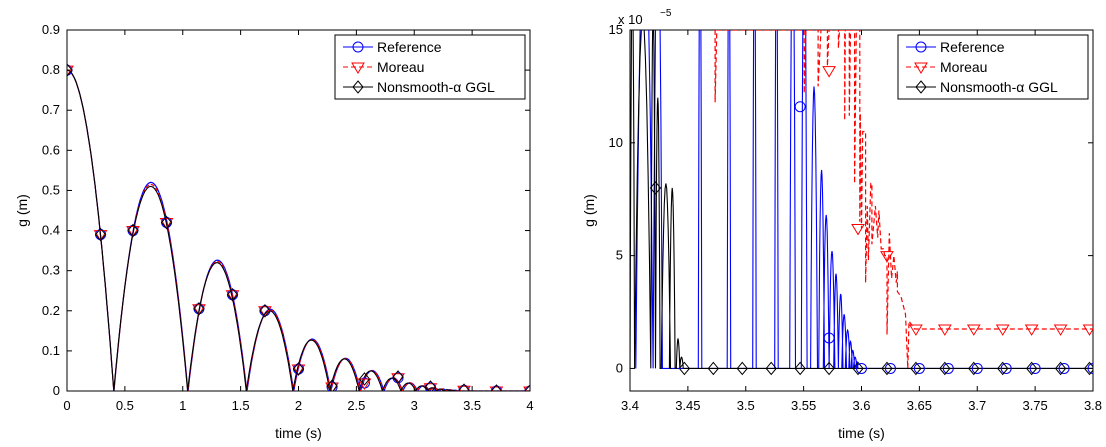  I want to click on x-tick-label: 3.45, so click(687, 405).